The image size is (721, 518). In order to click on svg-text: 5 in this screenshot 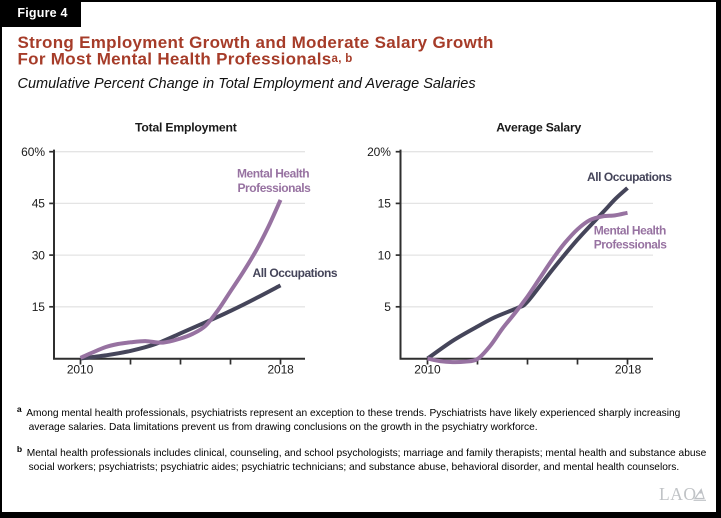, I will do `click(387, 307)`.